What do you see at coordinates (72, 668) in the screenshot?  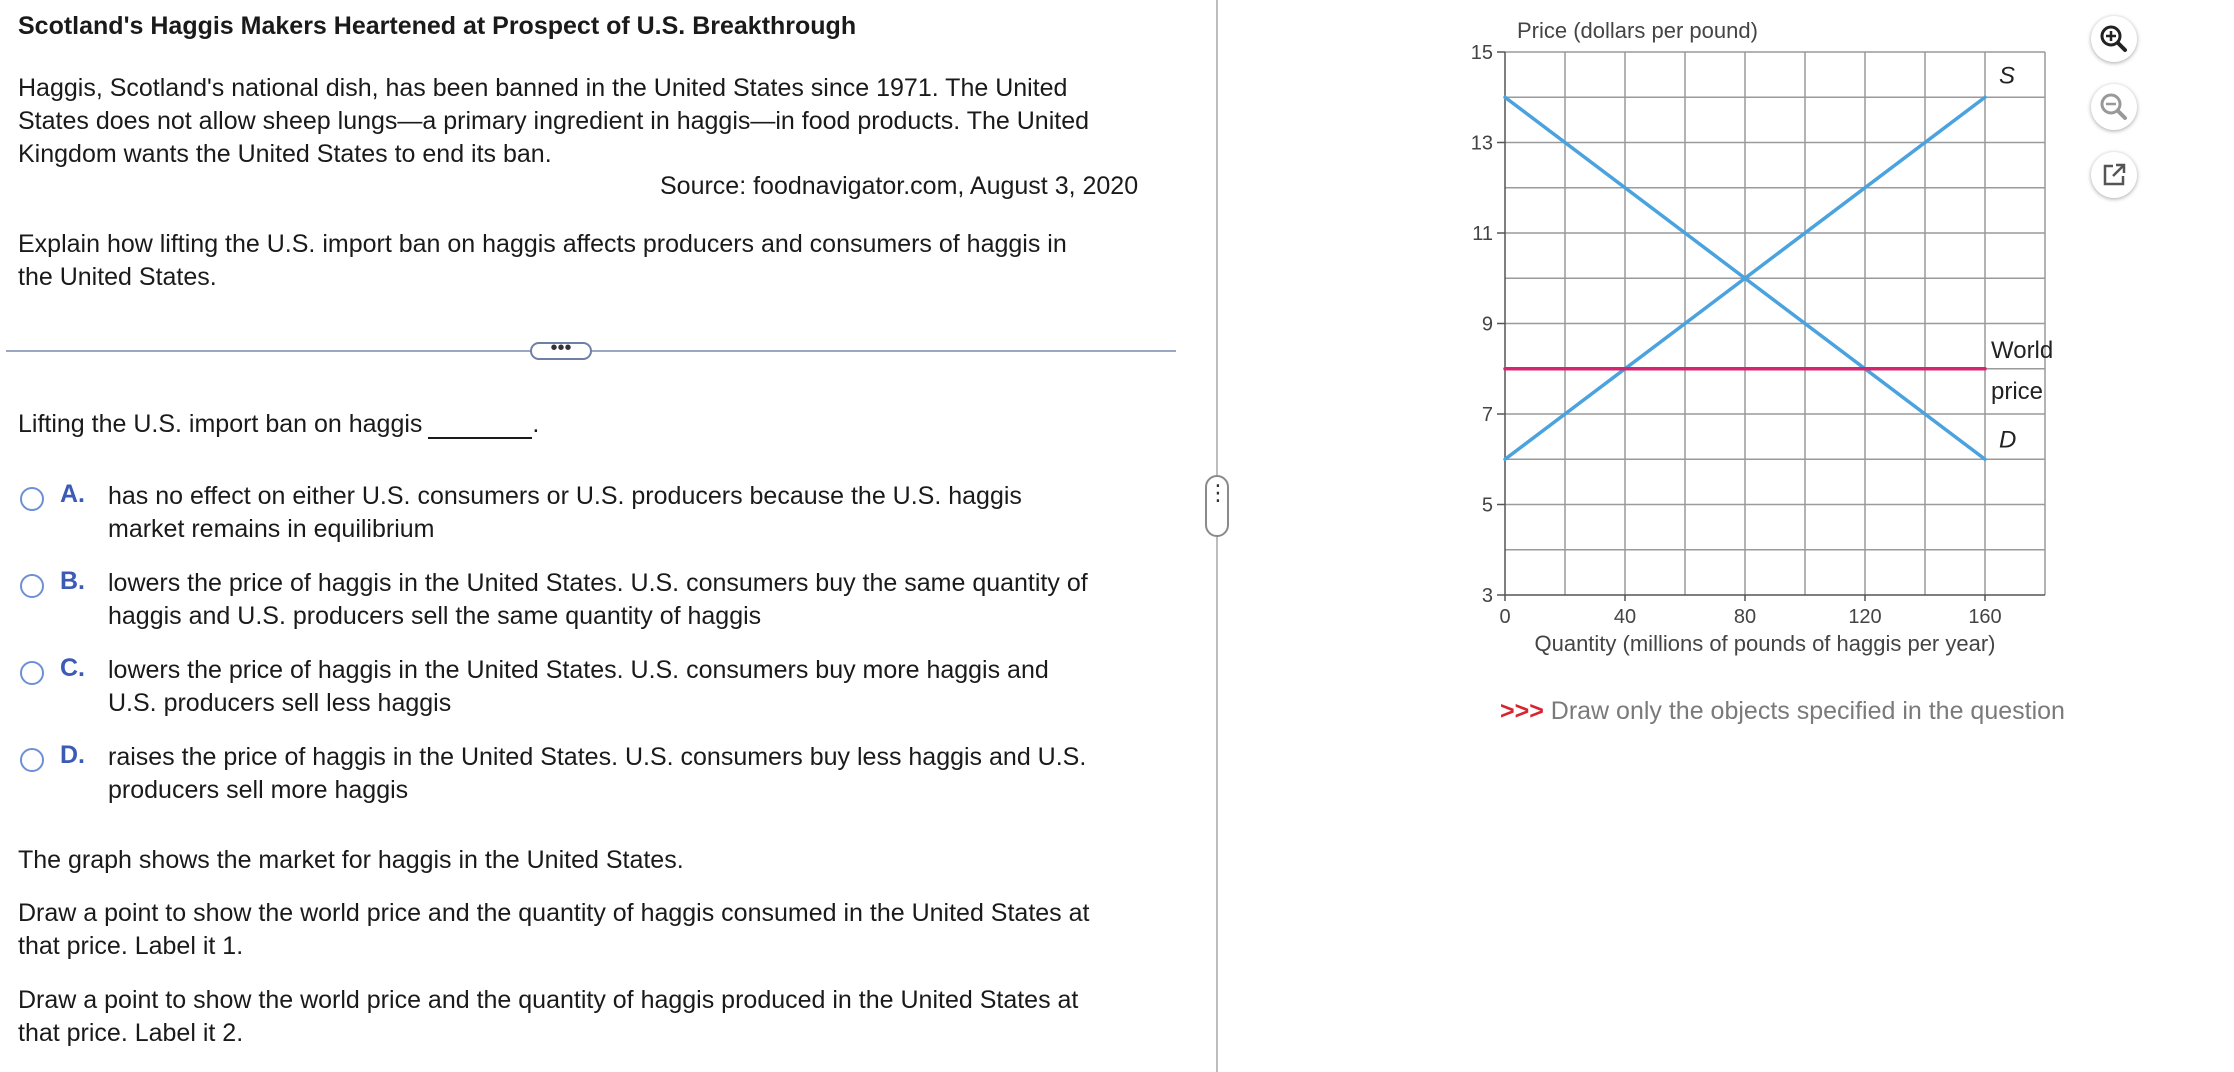 I see `option-c-letter: C.` at bounding box center [72, 668].